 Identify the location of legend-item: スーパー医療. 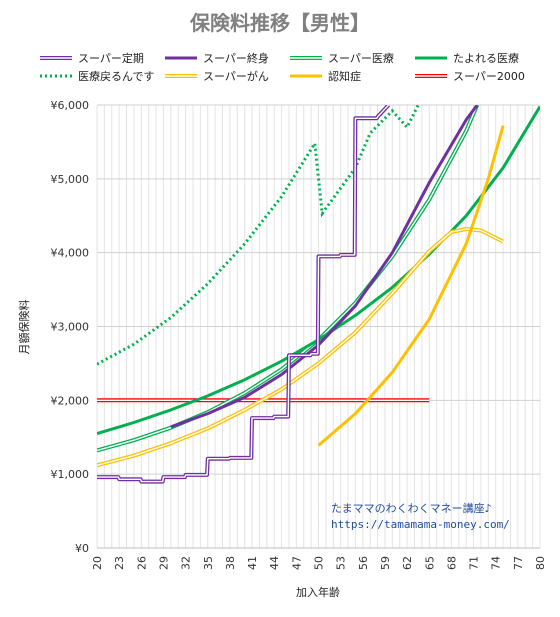
(342, 58).